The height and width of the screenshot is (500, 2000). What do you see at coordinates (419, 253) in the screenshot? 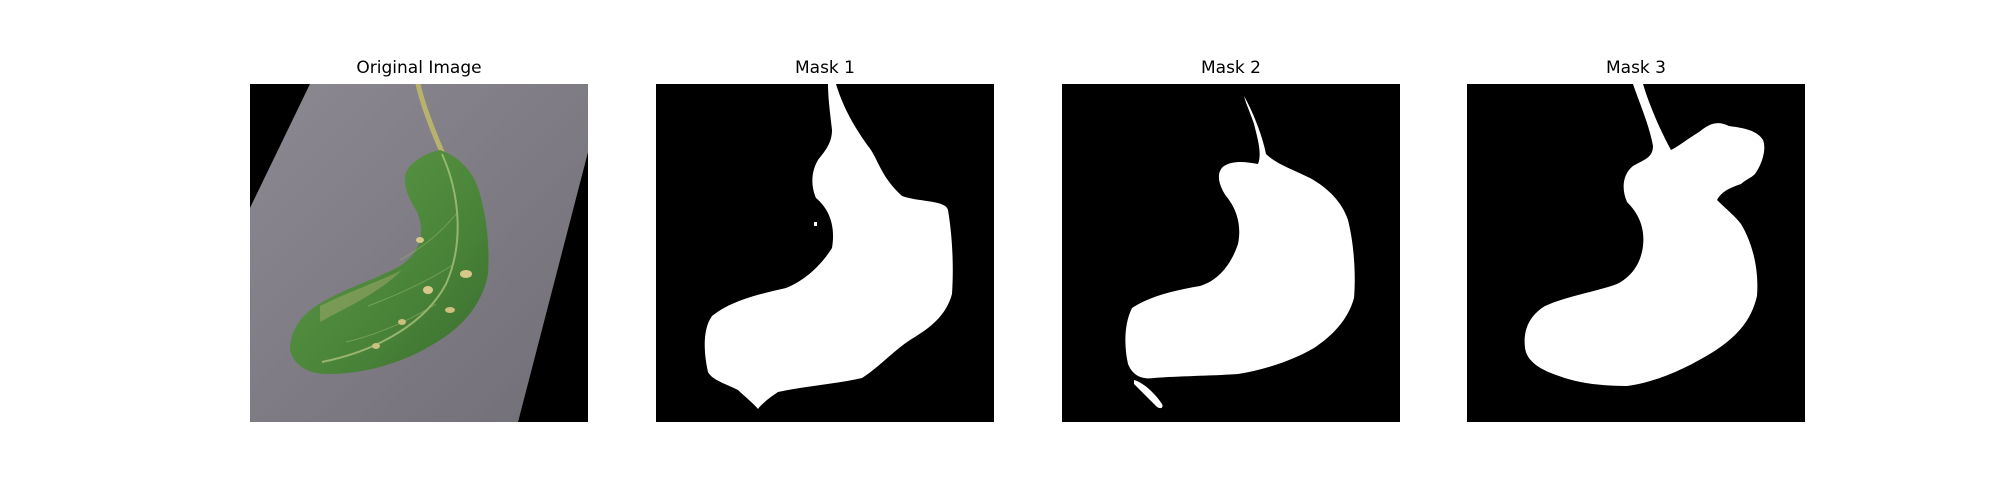
I see `original-leaf-image` at bounding box center [419, 253].